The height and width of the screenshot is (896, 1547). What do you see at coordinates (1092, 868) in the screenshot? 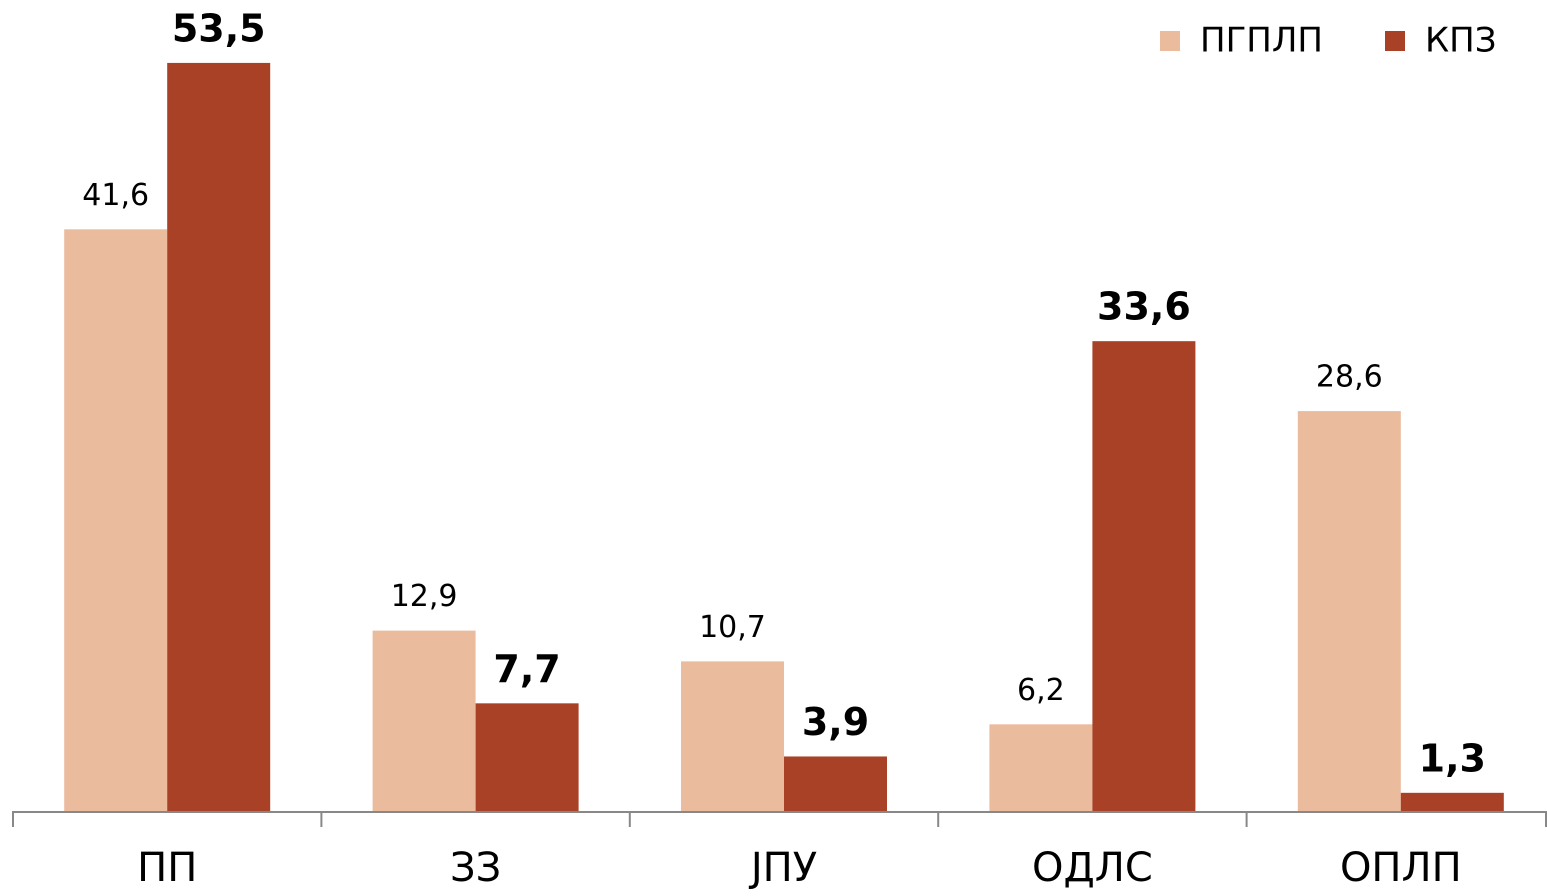
I see `x-tick-label: ОДЛС` at bounding box center [1092, 868].